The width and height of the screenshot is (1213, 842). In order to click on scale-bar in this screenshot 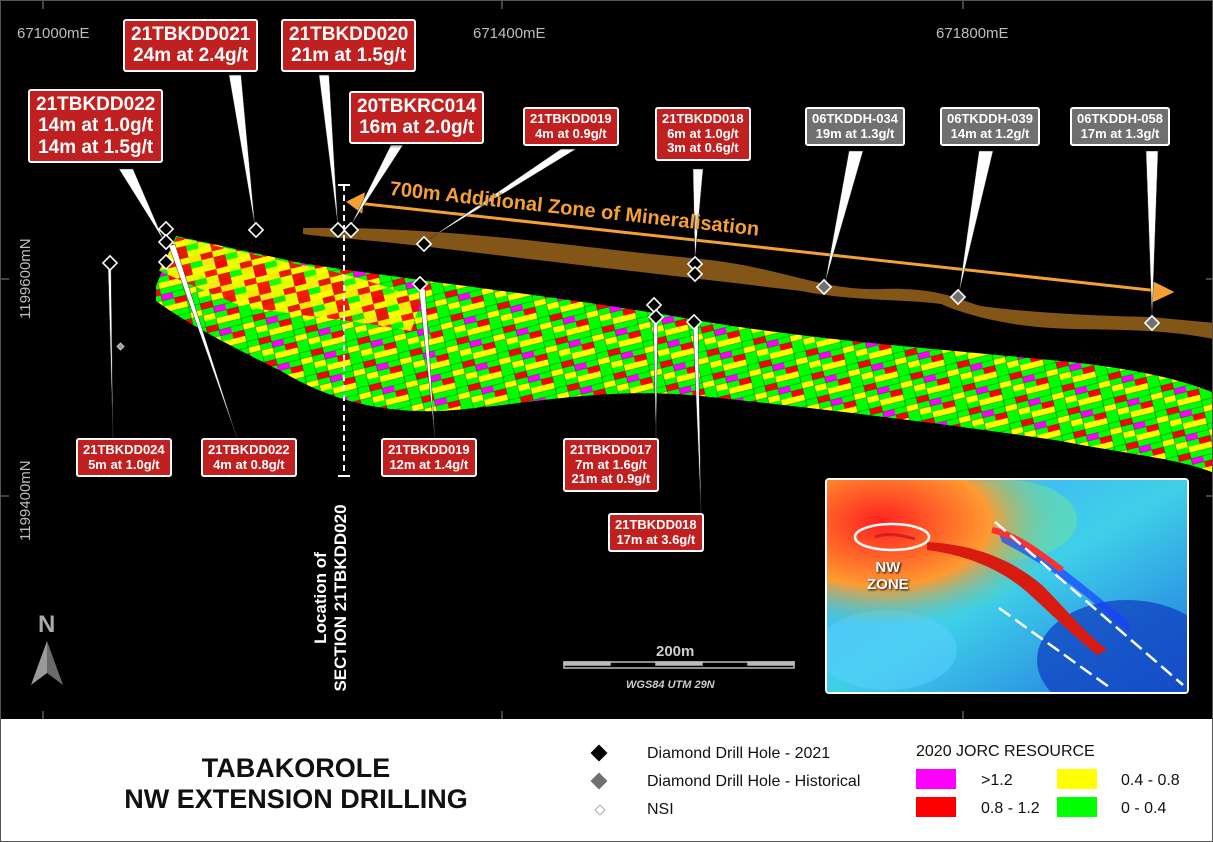, I will do `click(679, 665)`.